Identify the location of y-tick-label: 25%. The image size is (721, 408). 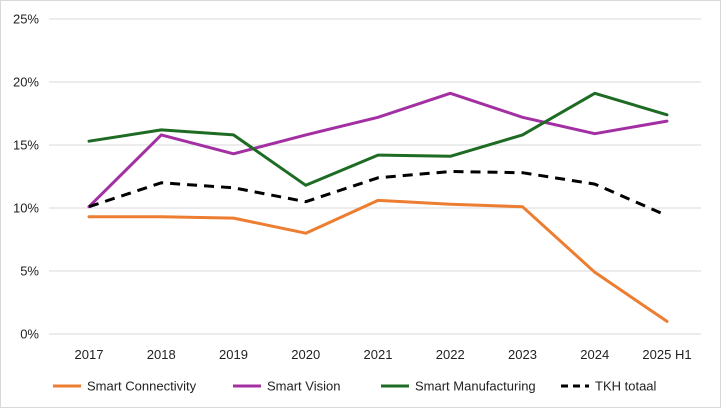
(26, 19).